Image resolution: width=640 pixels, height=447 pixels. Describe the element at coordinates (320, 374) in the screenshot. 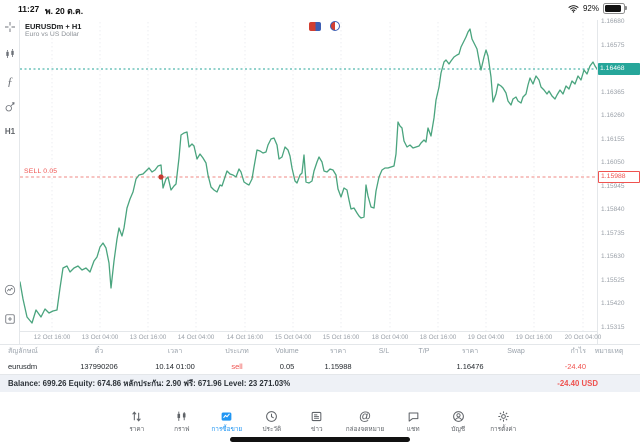

I see `table-bottom-border` at that location.